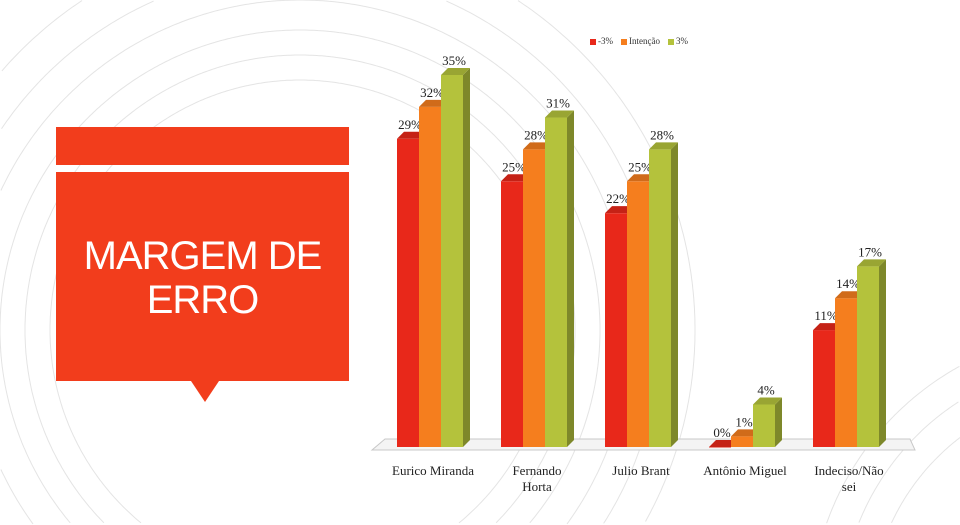 The image size is (960, 525). I want to click on data-label: 11%, so click(826, 315).